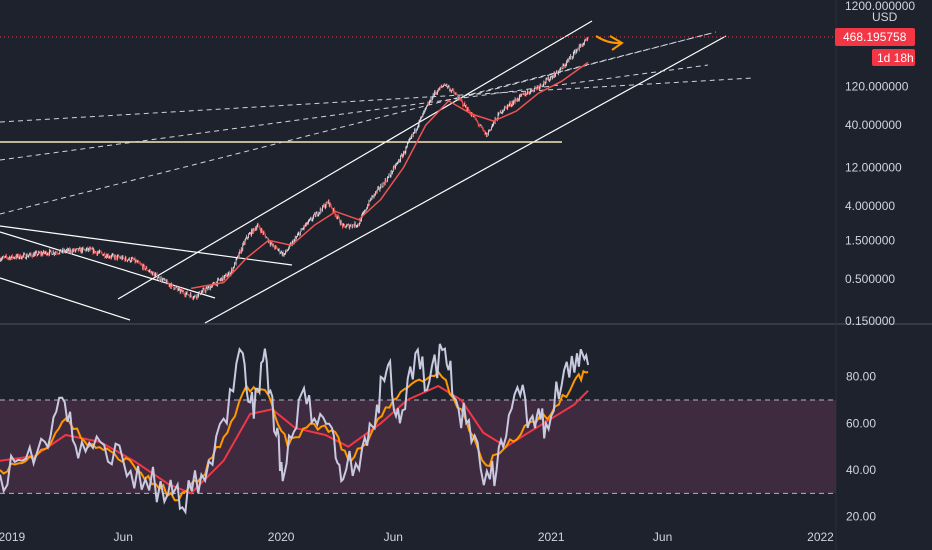 Image resolution: width=932 pixels, height=550 pixels. I want to click on last-price-tag: 468.195758 1d 18h, so click(875, 47).